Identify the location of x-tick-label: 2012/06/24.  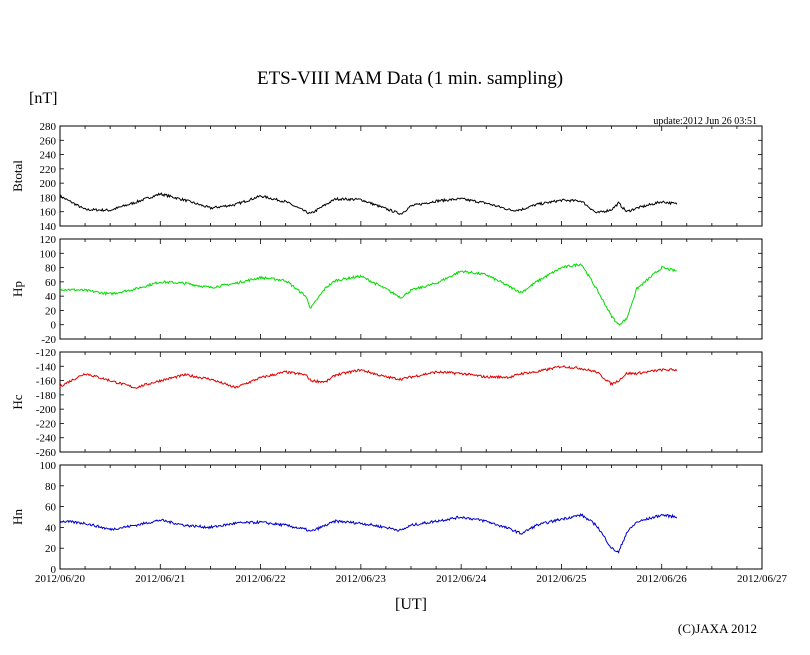
(461, 579).